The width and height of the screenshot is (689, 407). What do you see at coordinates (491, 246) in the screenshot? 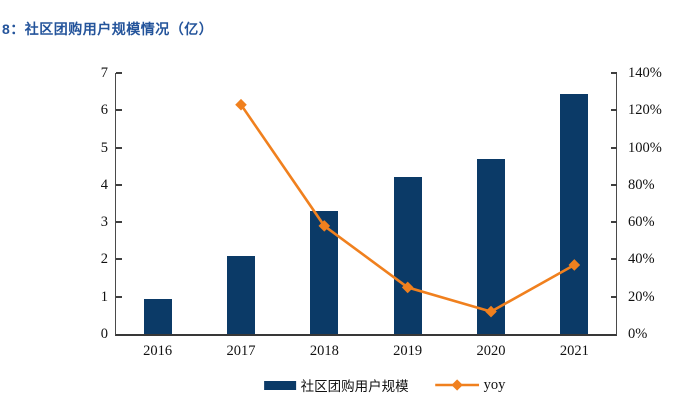
I see `bar-2020` at bounding box center [491, 246].